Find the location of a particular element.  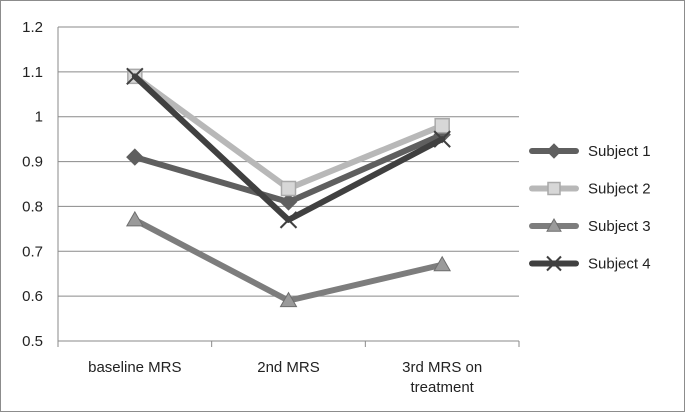

x-axis-ticks is located at coordinates (288, 344).